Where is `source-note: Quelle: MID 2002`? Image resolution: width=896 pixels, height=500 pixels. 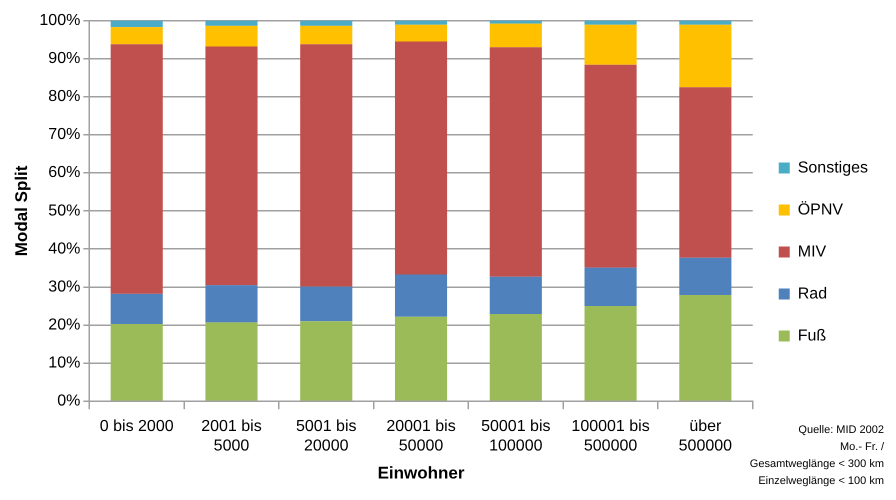
source-note: Quelle: MID 2002 is located at coordinates (840, 430).